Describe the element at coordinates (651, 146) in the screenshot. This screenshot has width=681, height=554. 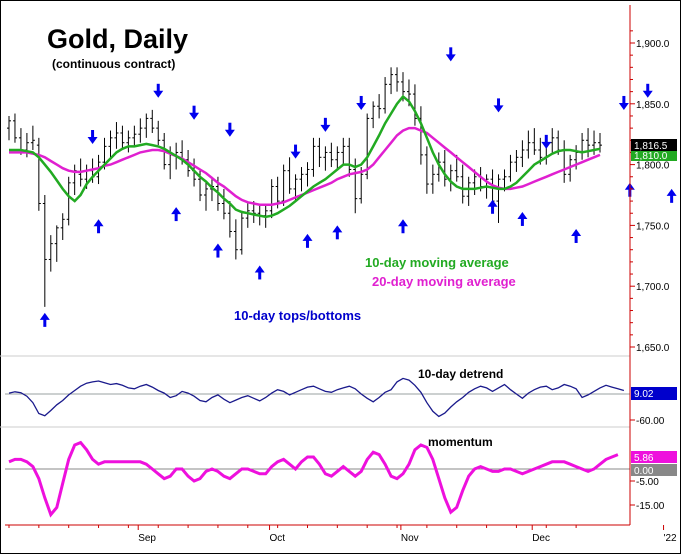
I see `price-last-label: 1,816.5` at that location.